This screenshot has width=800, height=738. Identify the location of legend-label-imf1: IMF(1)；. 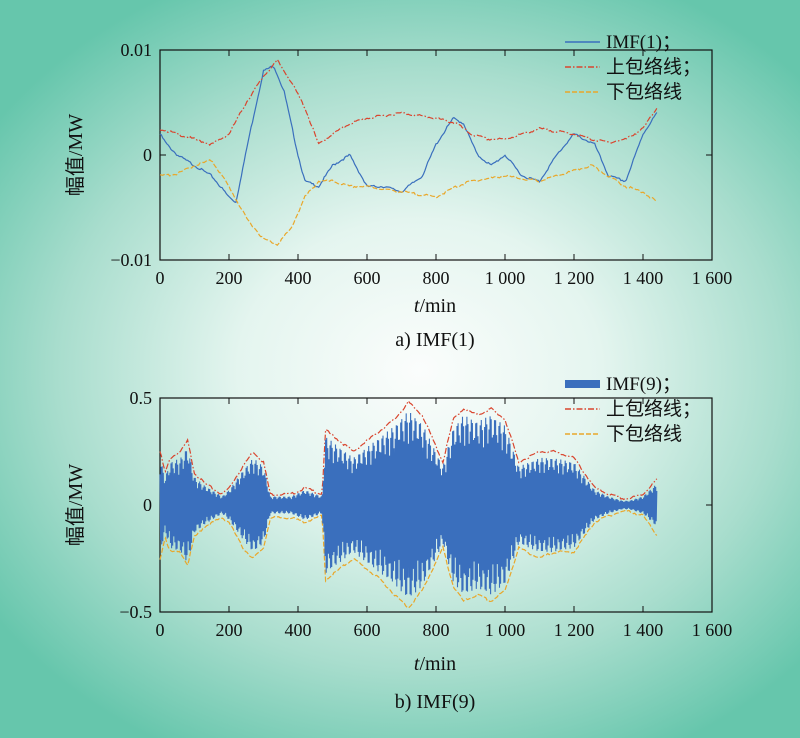
(643, 42).